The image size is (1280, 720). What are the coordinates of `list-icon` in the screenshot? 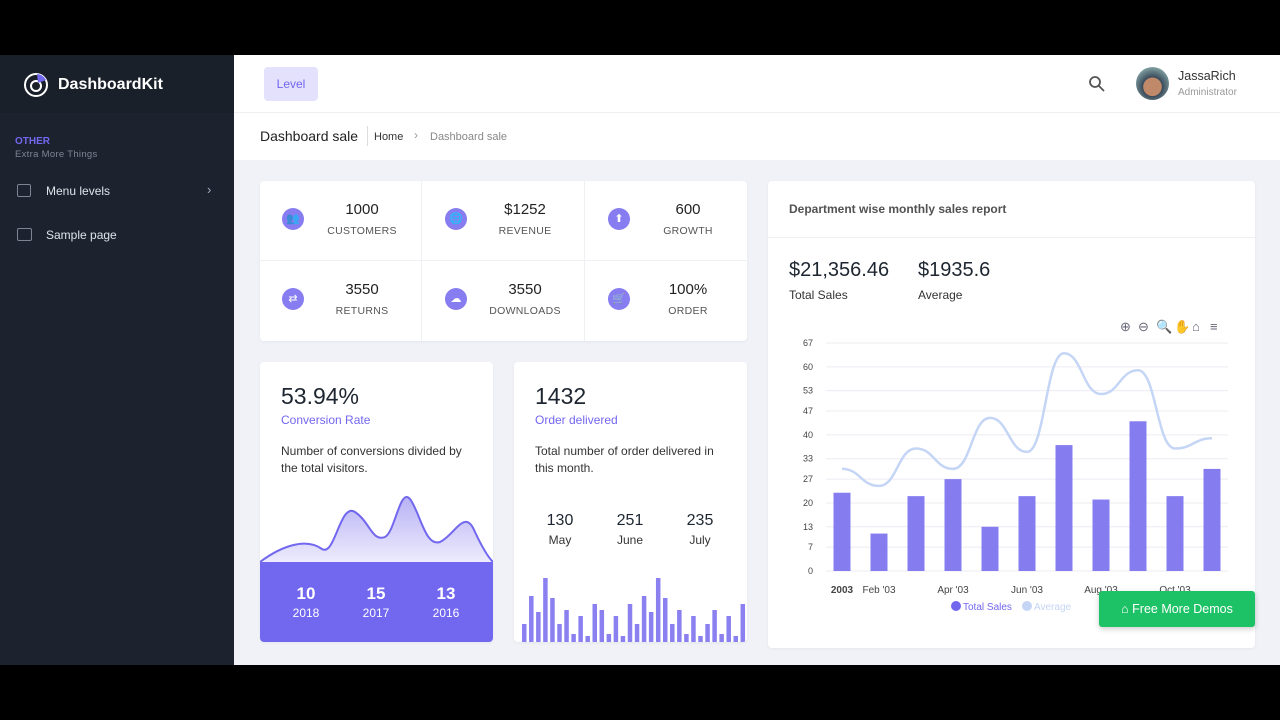 It's located at (24, 190).